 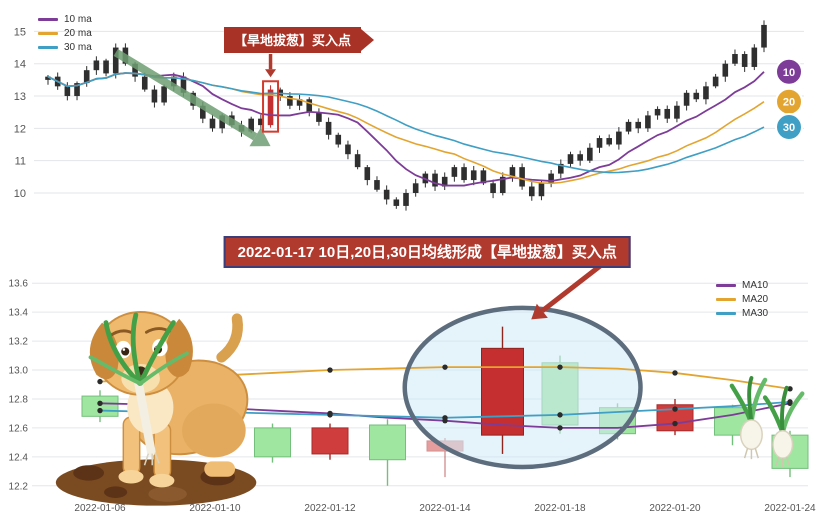 What do you see at coordinates (125, 351) in the screenshot?
I see `dog-eye` at bounding box center [125, 351].